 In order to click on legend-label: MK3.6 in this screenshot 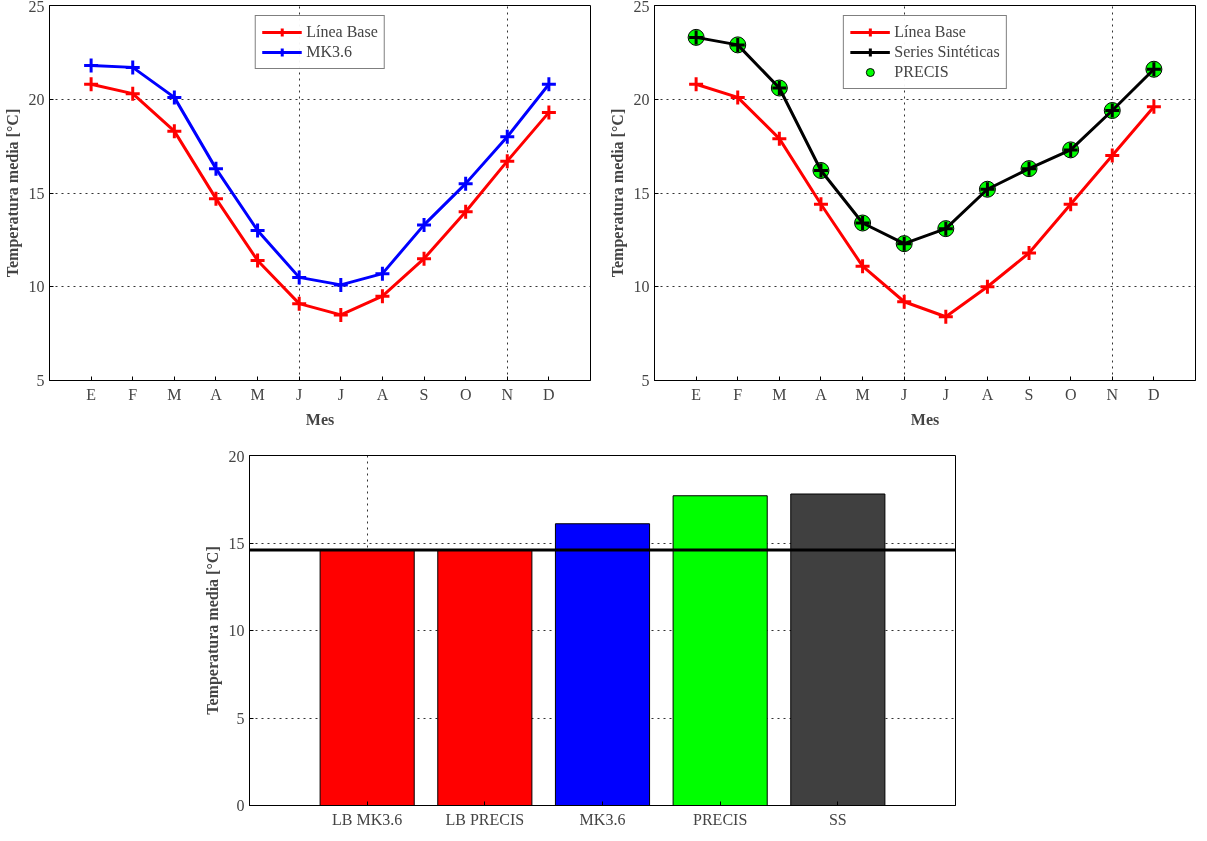, I will do `click(329, 52)`.